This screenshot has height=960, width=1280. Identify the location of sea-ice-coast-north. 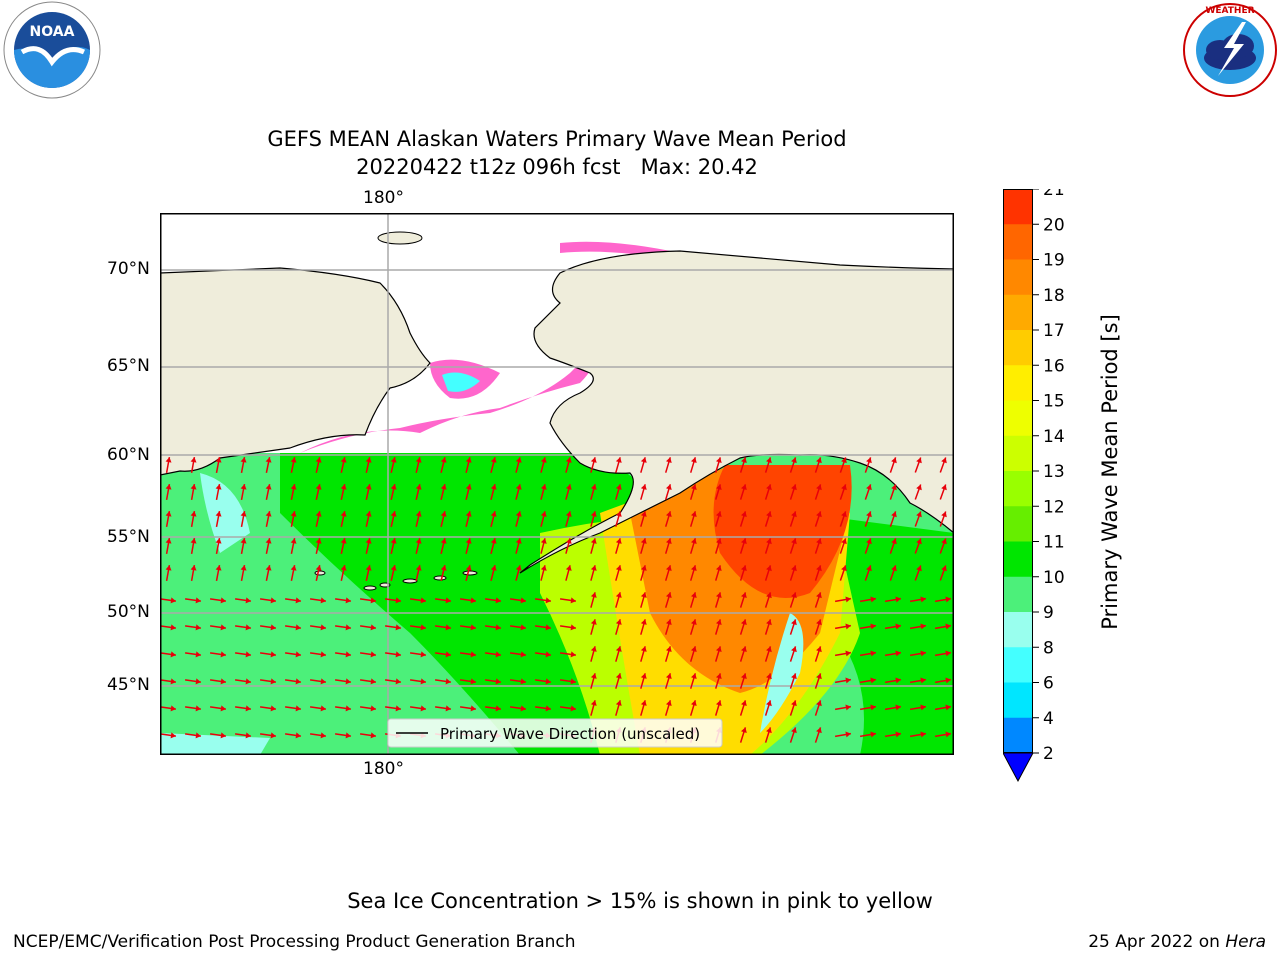
(620, 251).